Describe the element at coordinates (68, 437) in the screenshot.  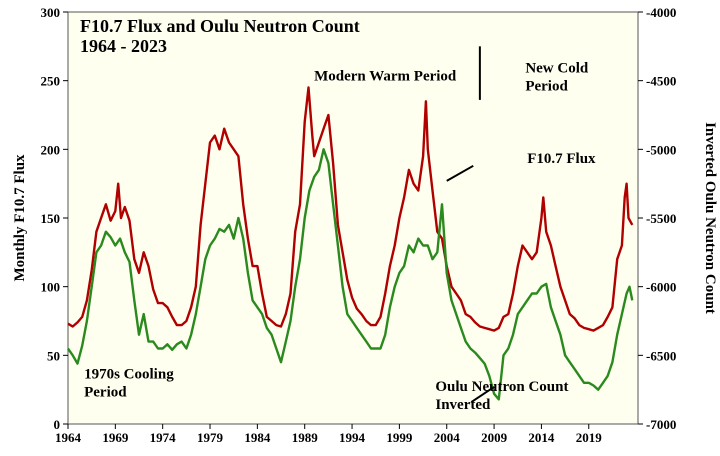
I see `x-tick-label: 1964` at that location.